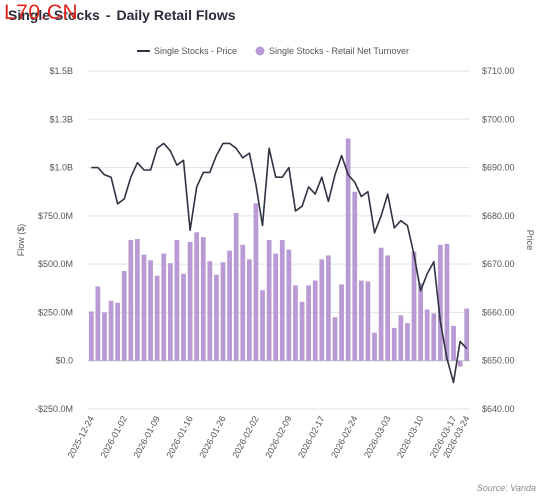 Image resolution: width=550 pixels, height=499 pixels. Describe the element at coordinates (506, 488) in the screenshot. I see `source-note: Source: Vanda` at that location.